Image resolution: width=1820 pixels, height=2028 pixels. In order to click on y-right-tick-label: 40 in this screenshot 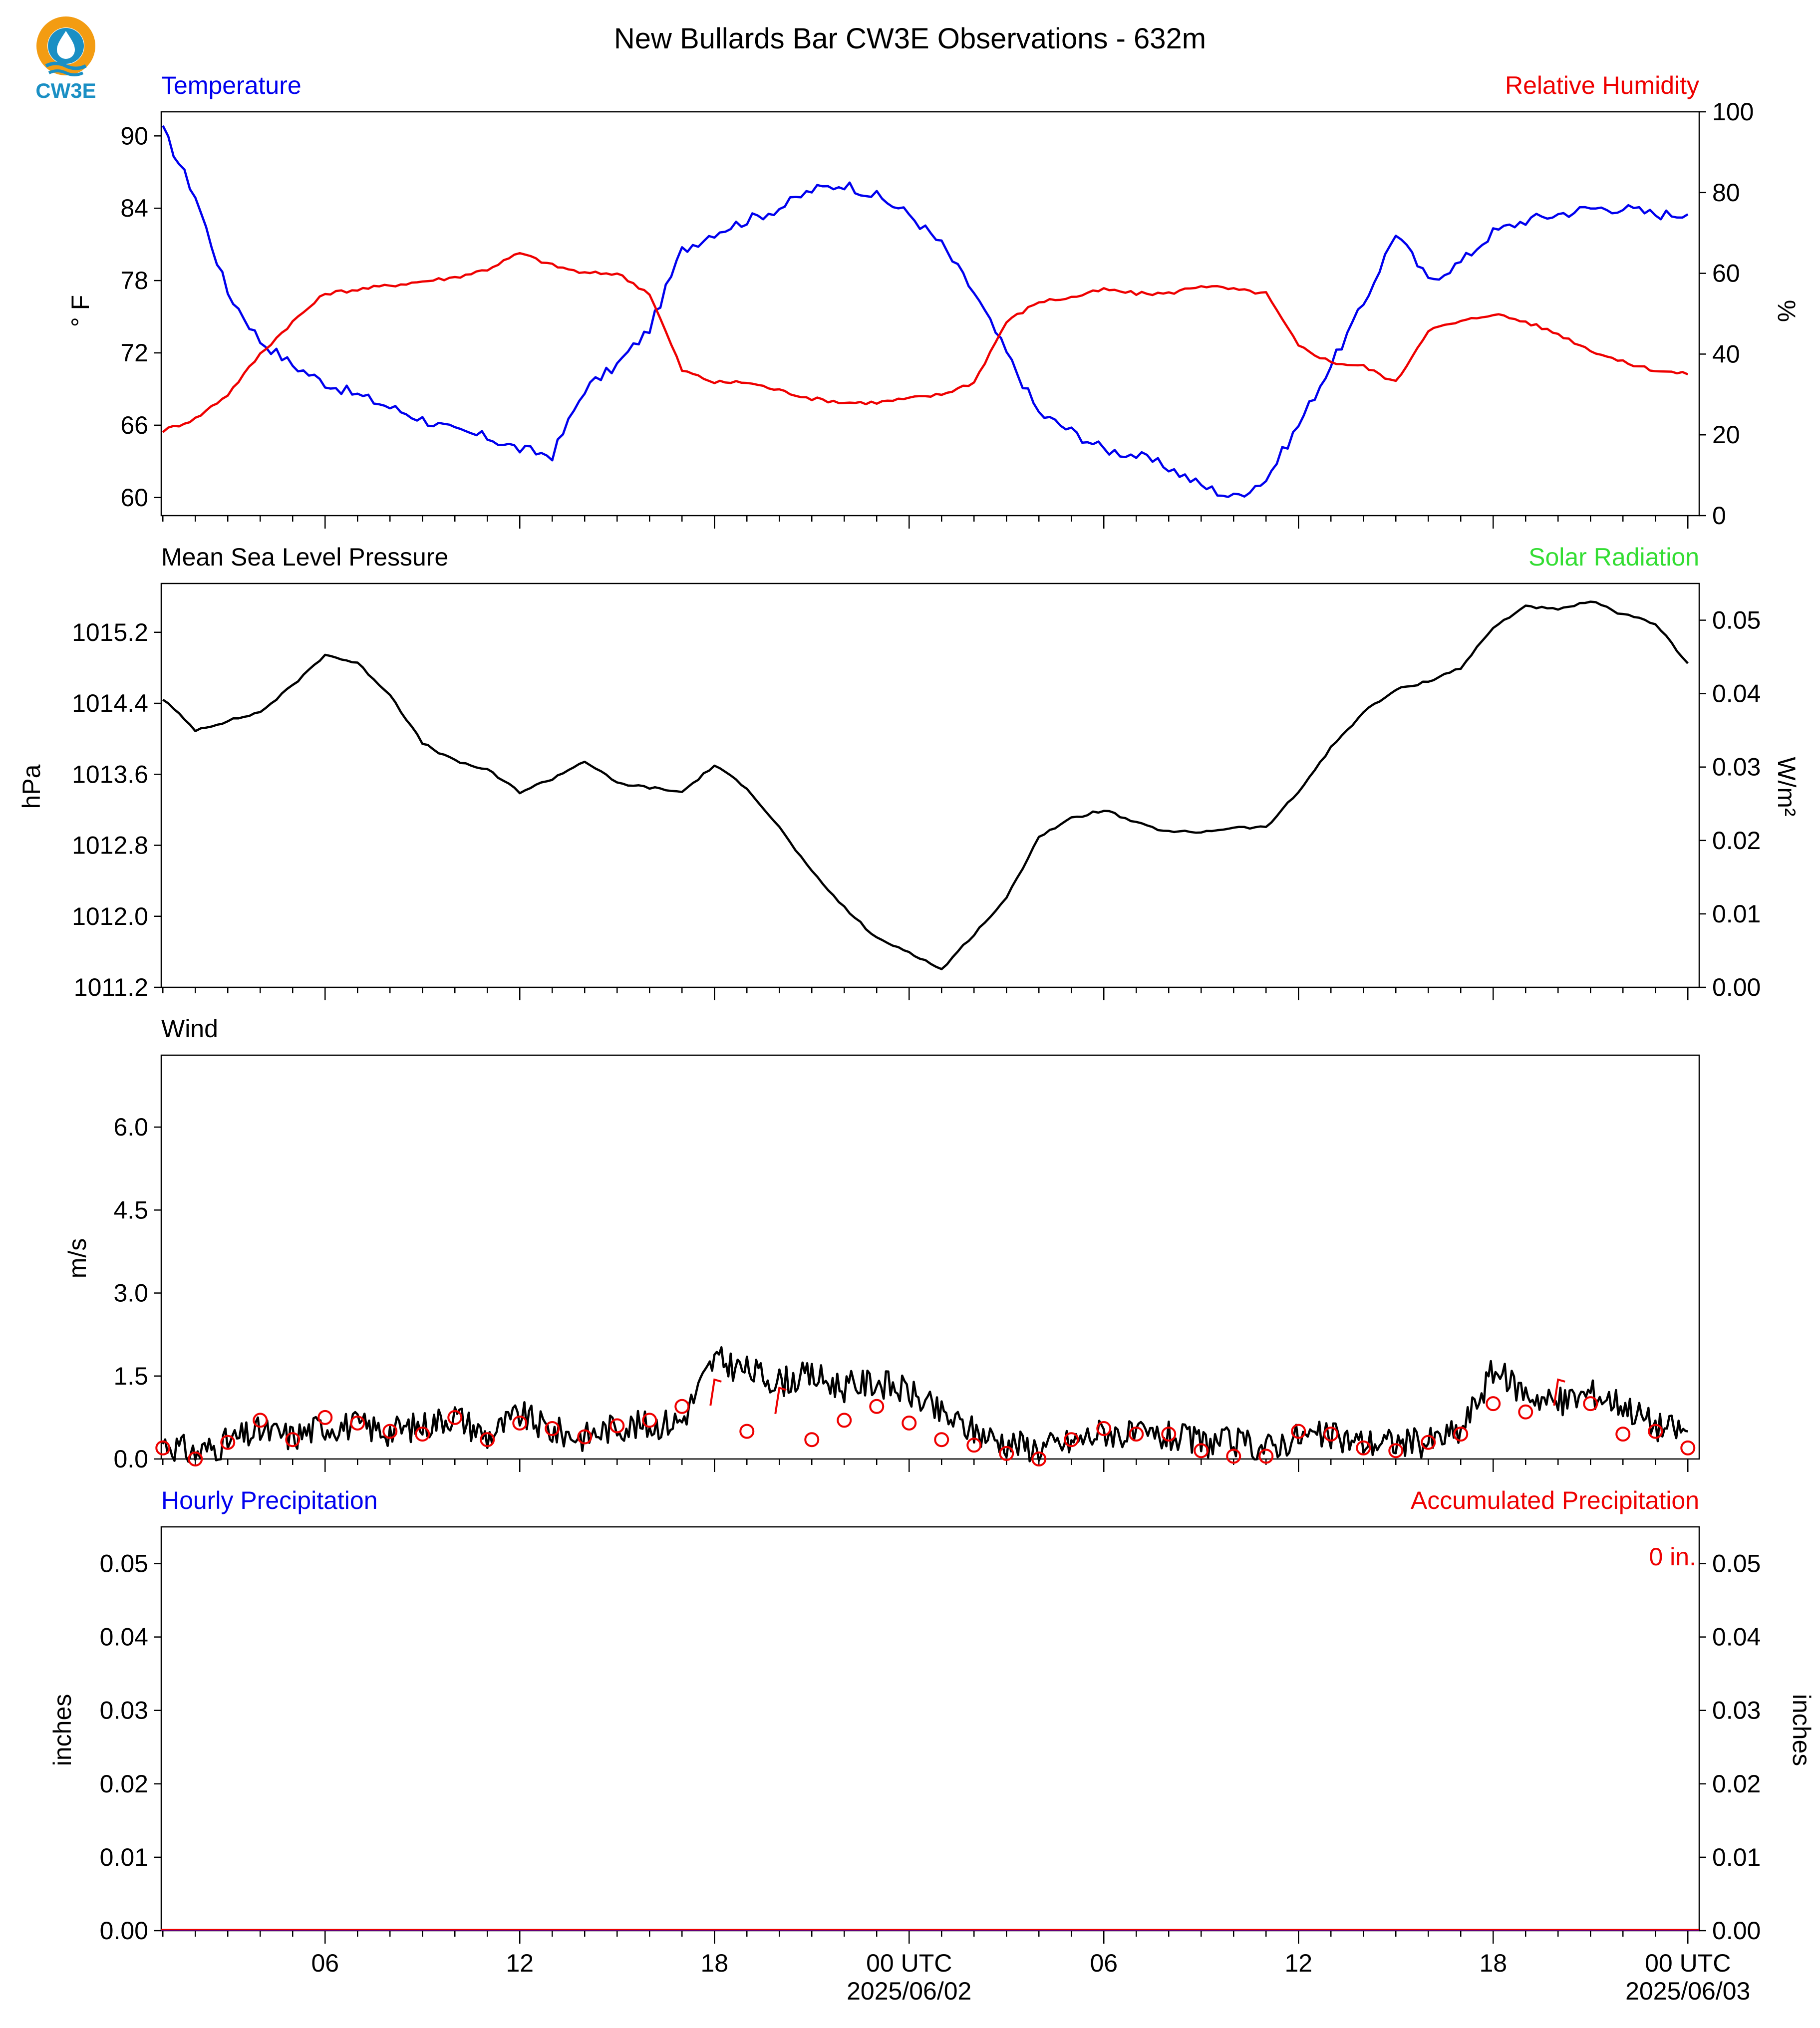, I will do `click(1726, 354)`.